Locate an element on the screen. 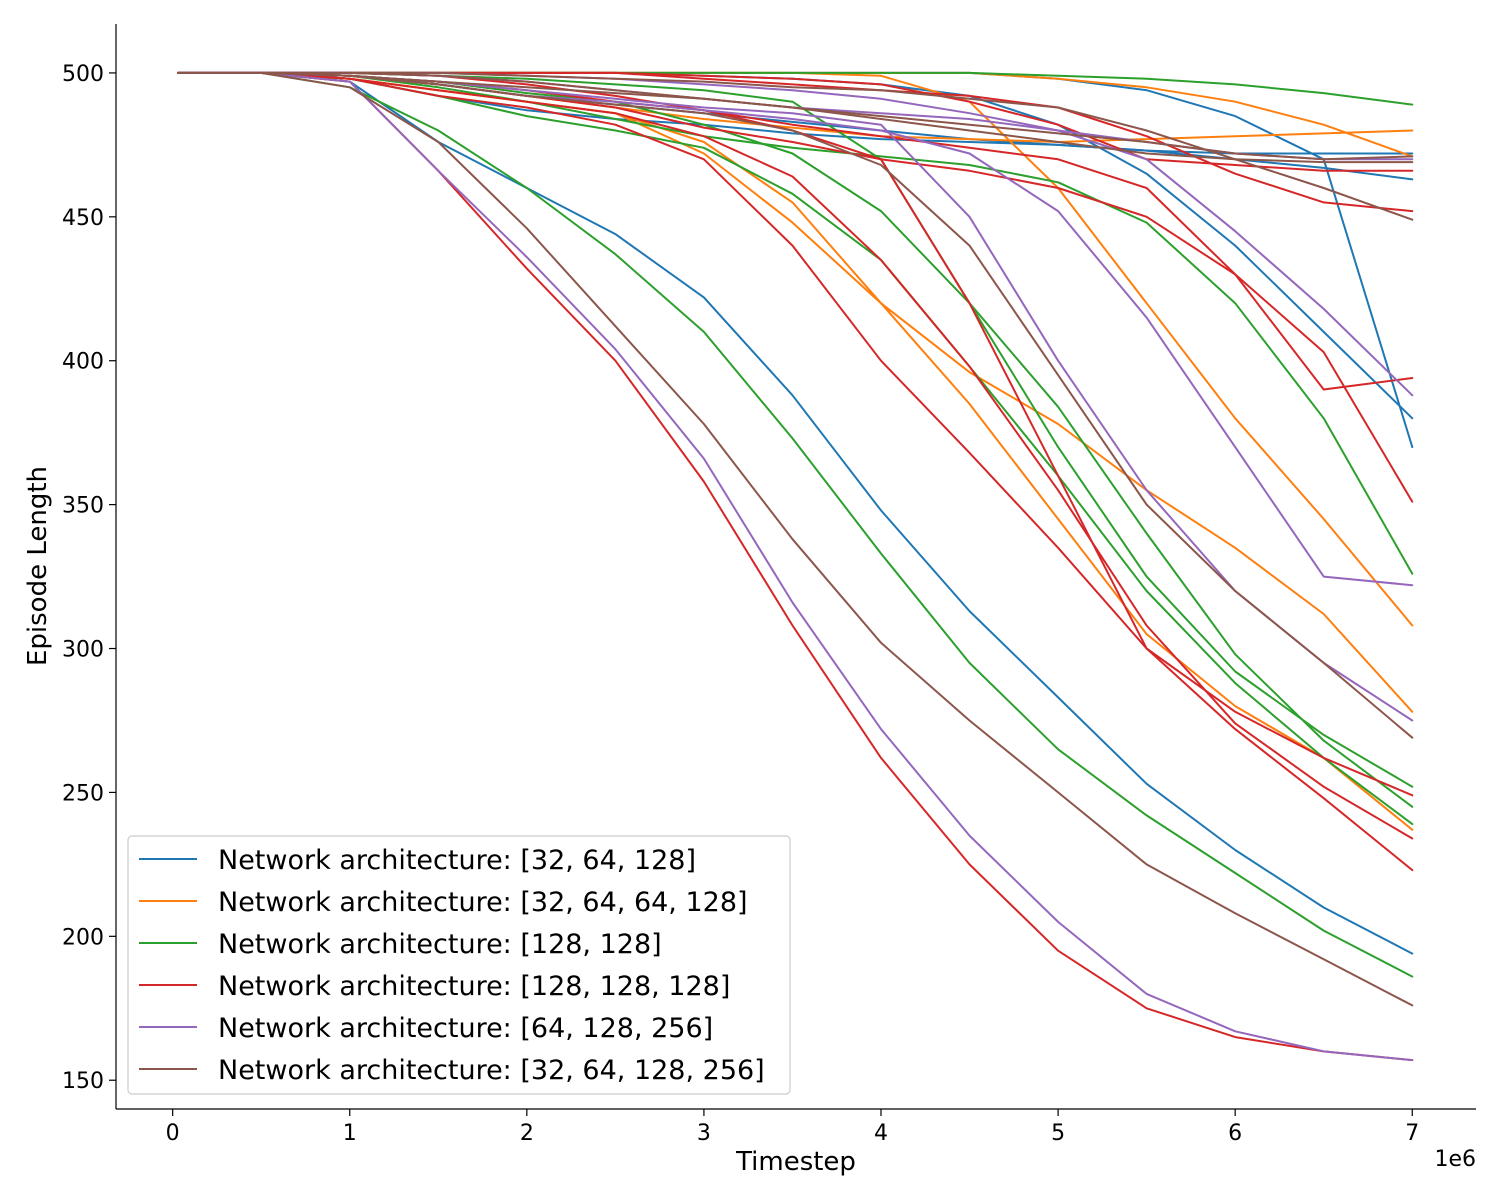 The width and height of the screenshot is (1500, 1200). y-axis-label: Episode Length is located at coordinates (38, 566).